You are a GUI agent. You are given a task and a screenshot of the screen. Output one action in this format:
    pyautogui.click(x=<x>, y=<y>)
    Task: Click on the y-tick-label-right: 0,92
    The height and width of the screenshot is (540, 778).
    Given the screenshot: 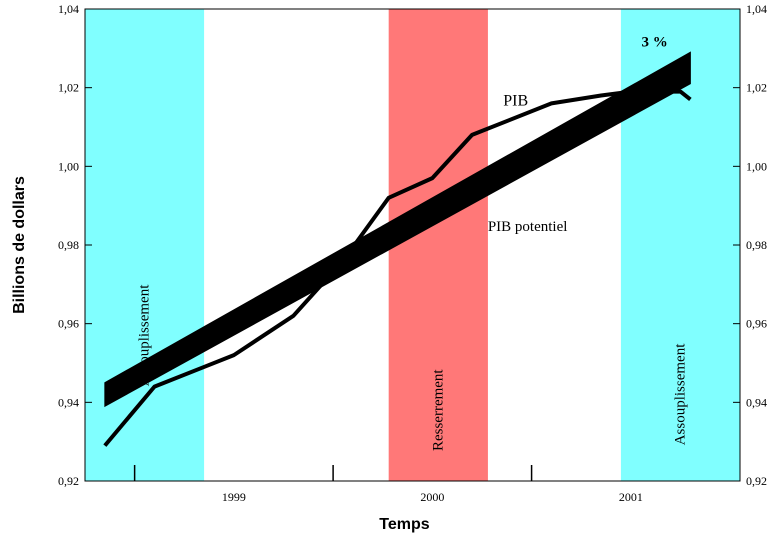 What is the action you would take?
    pyautogui.click(x=756, y=481)
    